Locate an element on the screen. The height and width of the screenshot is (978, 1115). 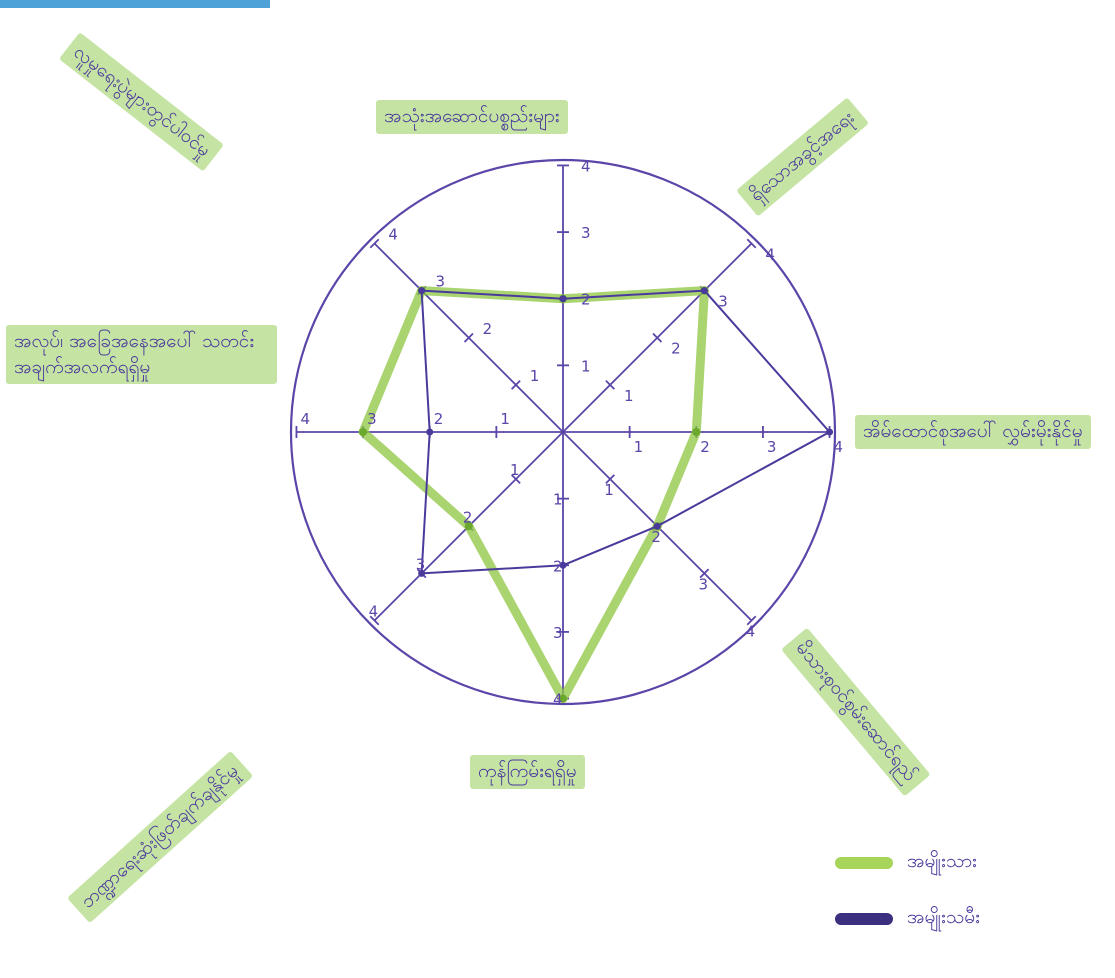
scan-edge-strip is located at coordinates (135, 4).